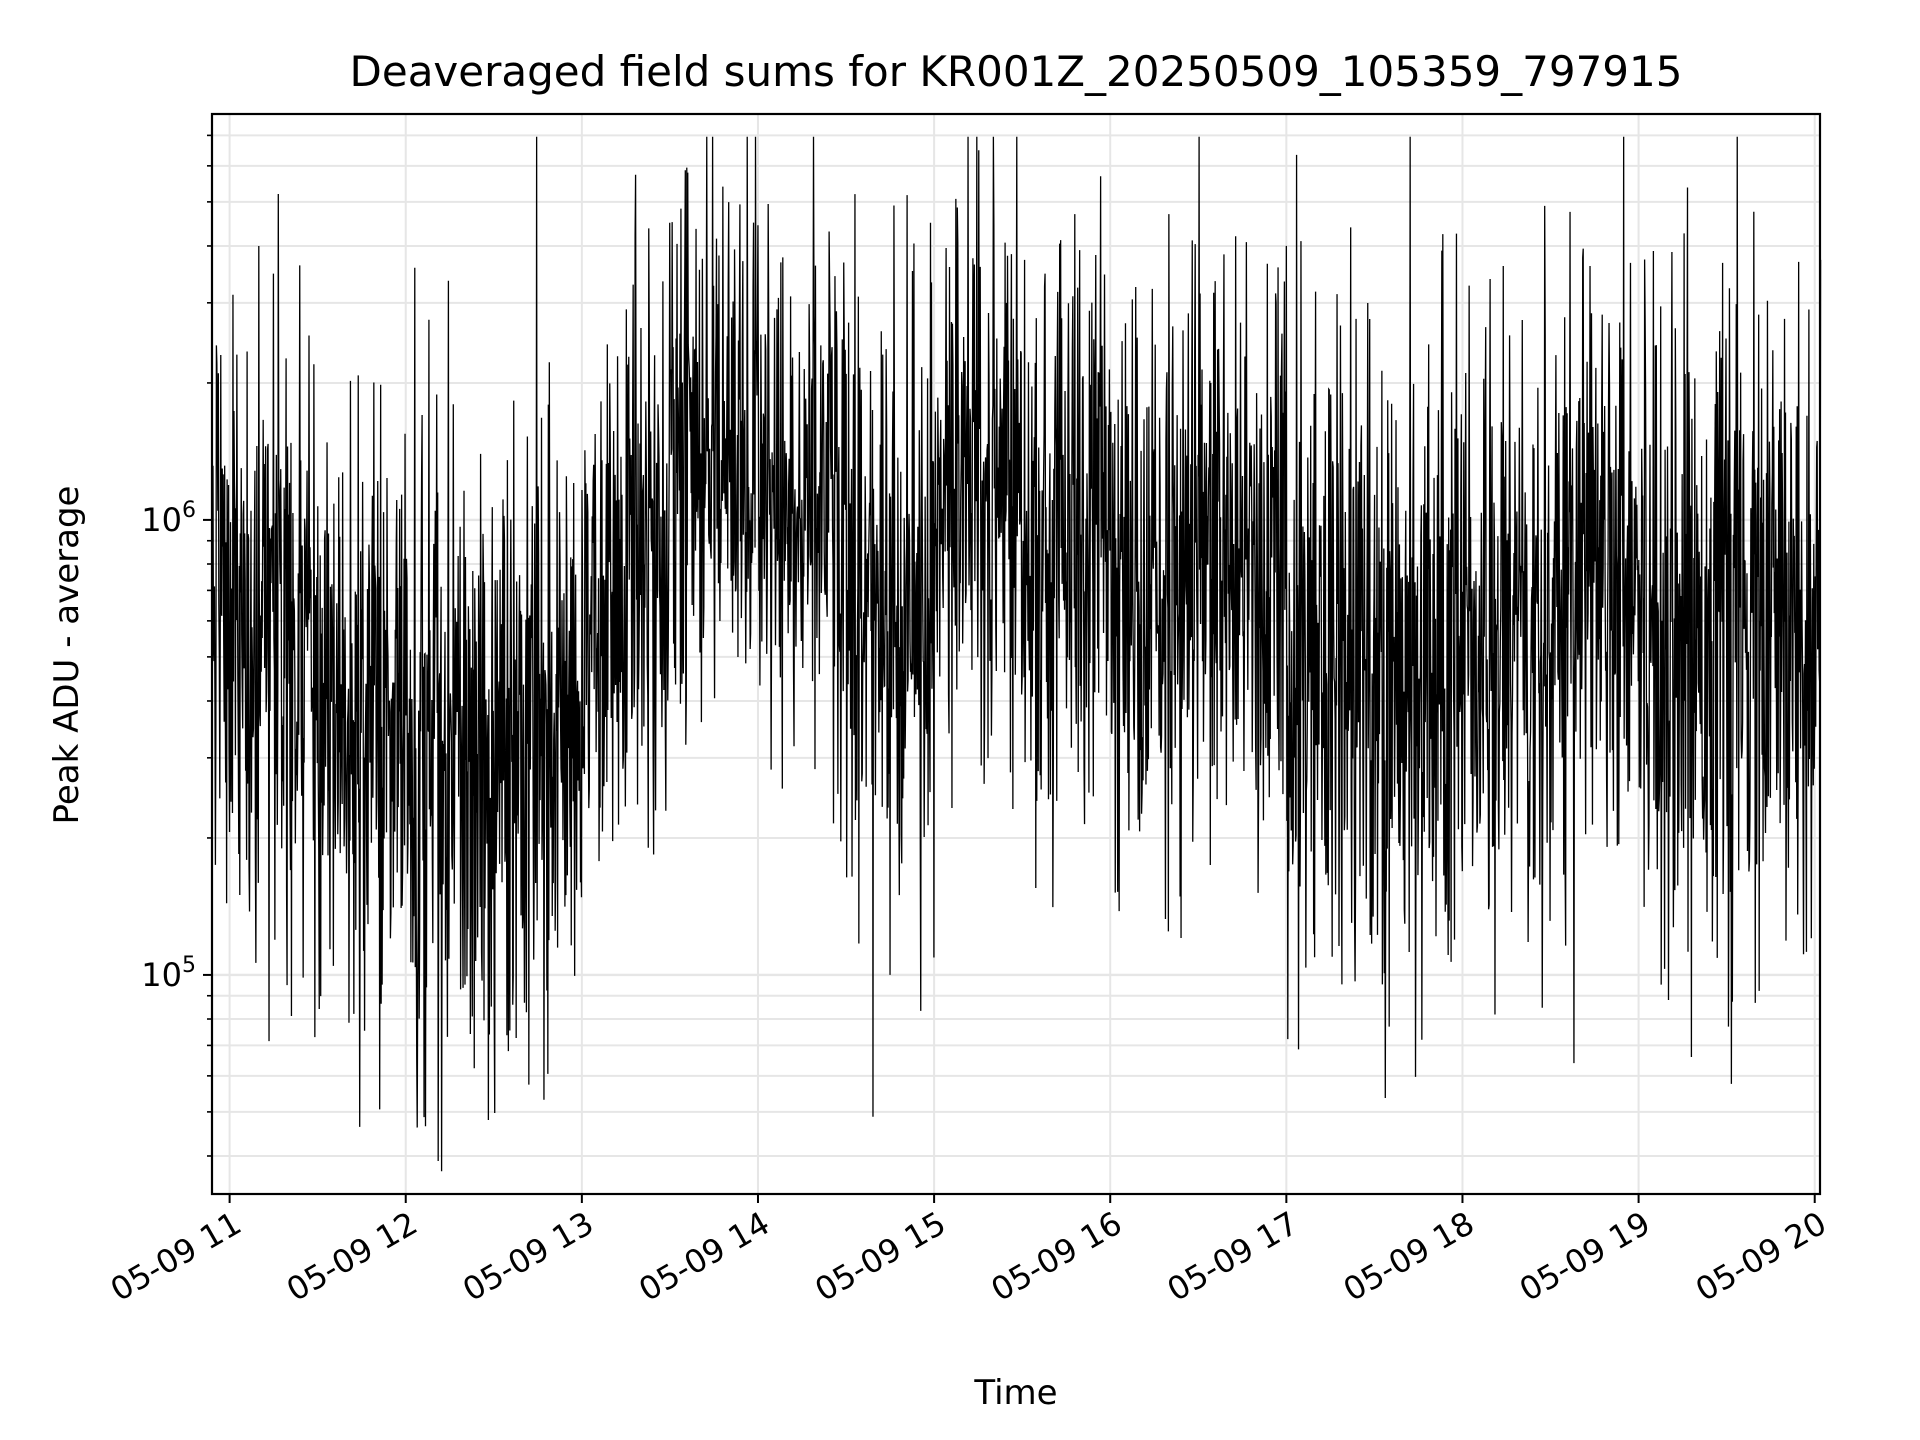 The height and width of the screenshot is (1440, 1920). I want to click on y-axis-title: Peak ADU - average, so click(67, 655).